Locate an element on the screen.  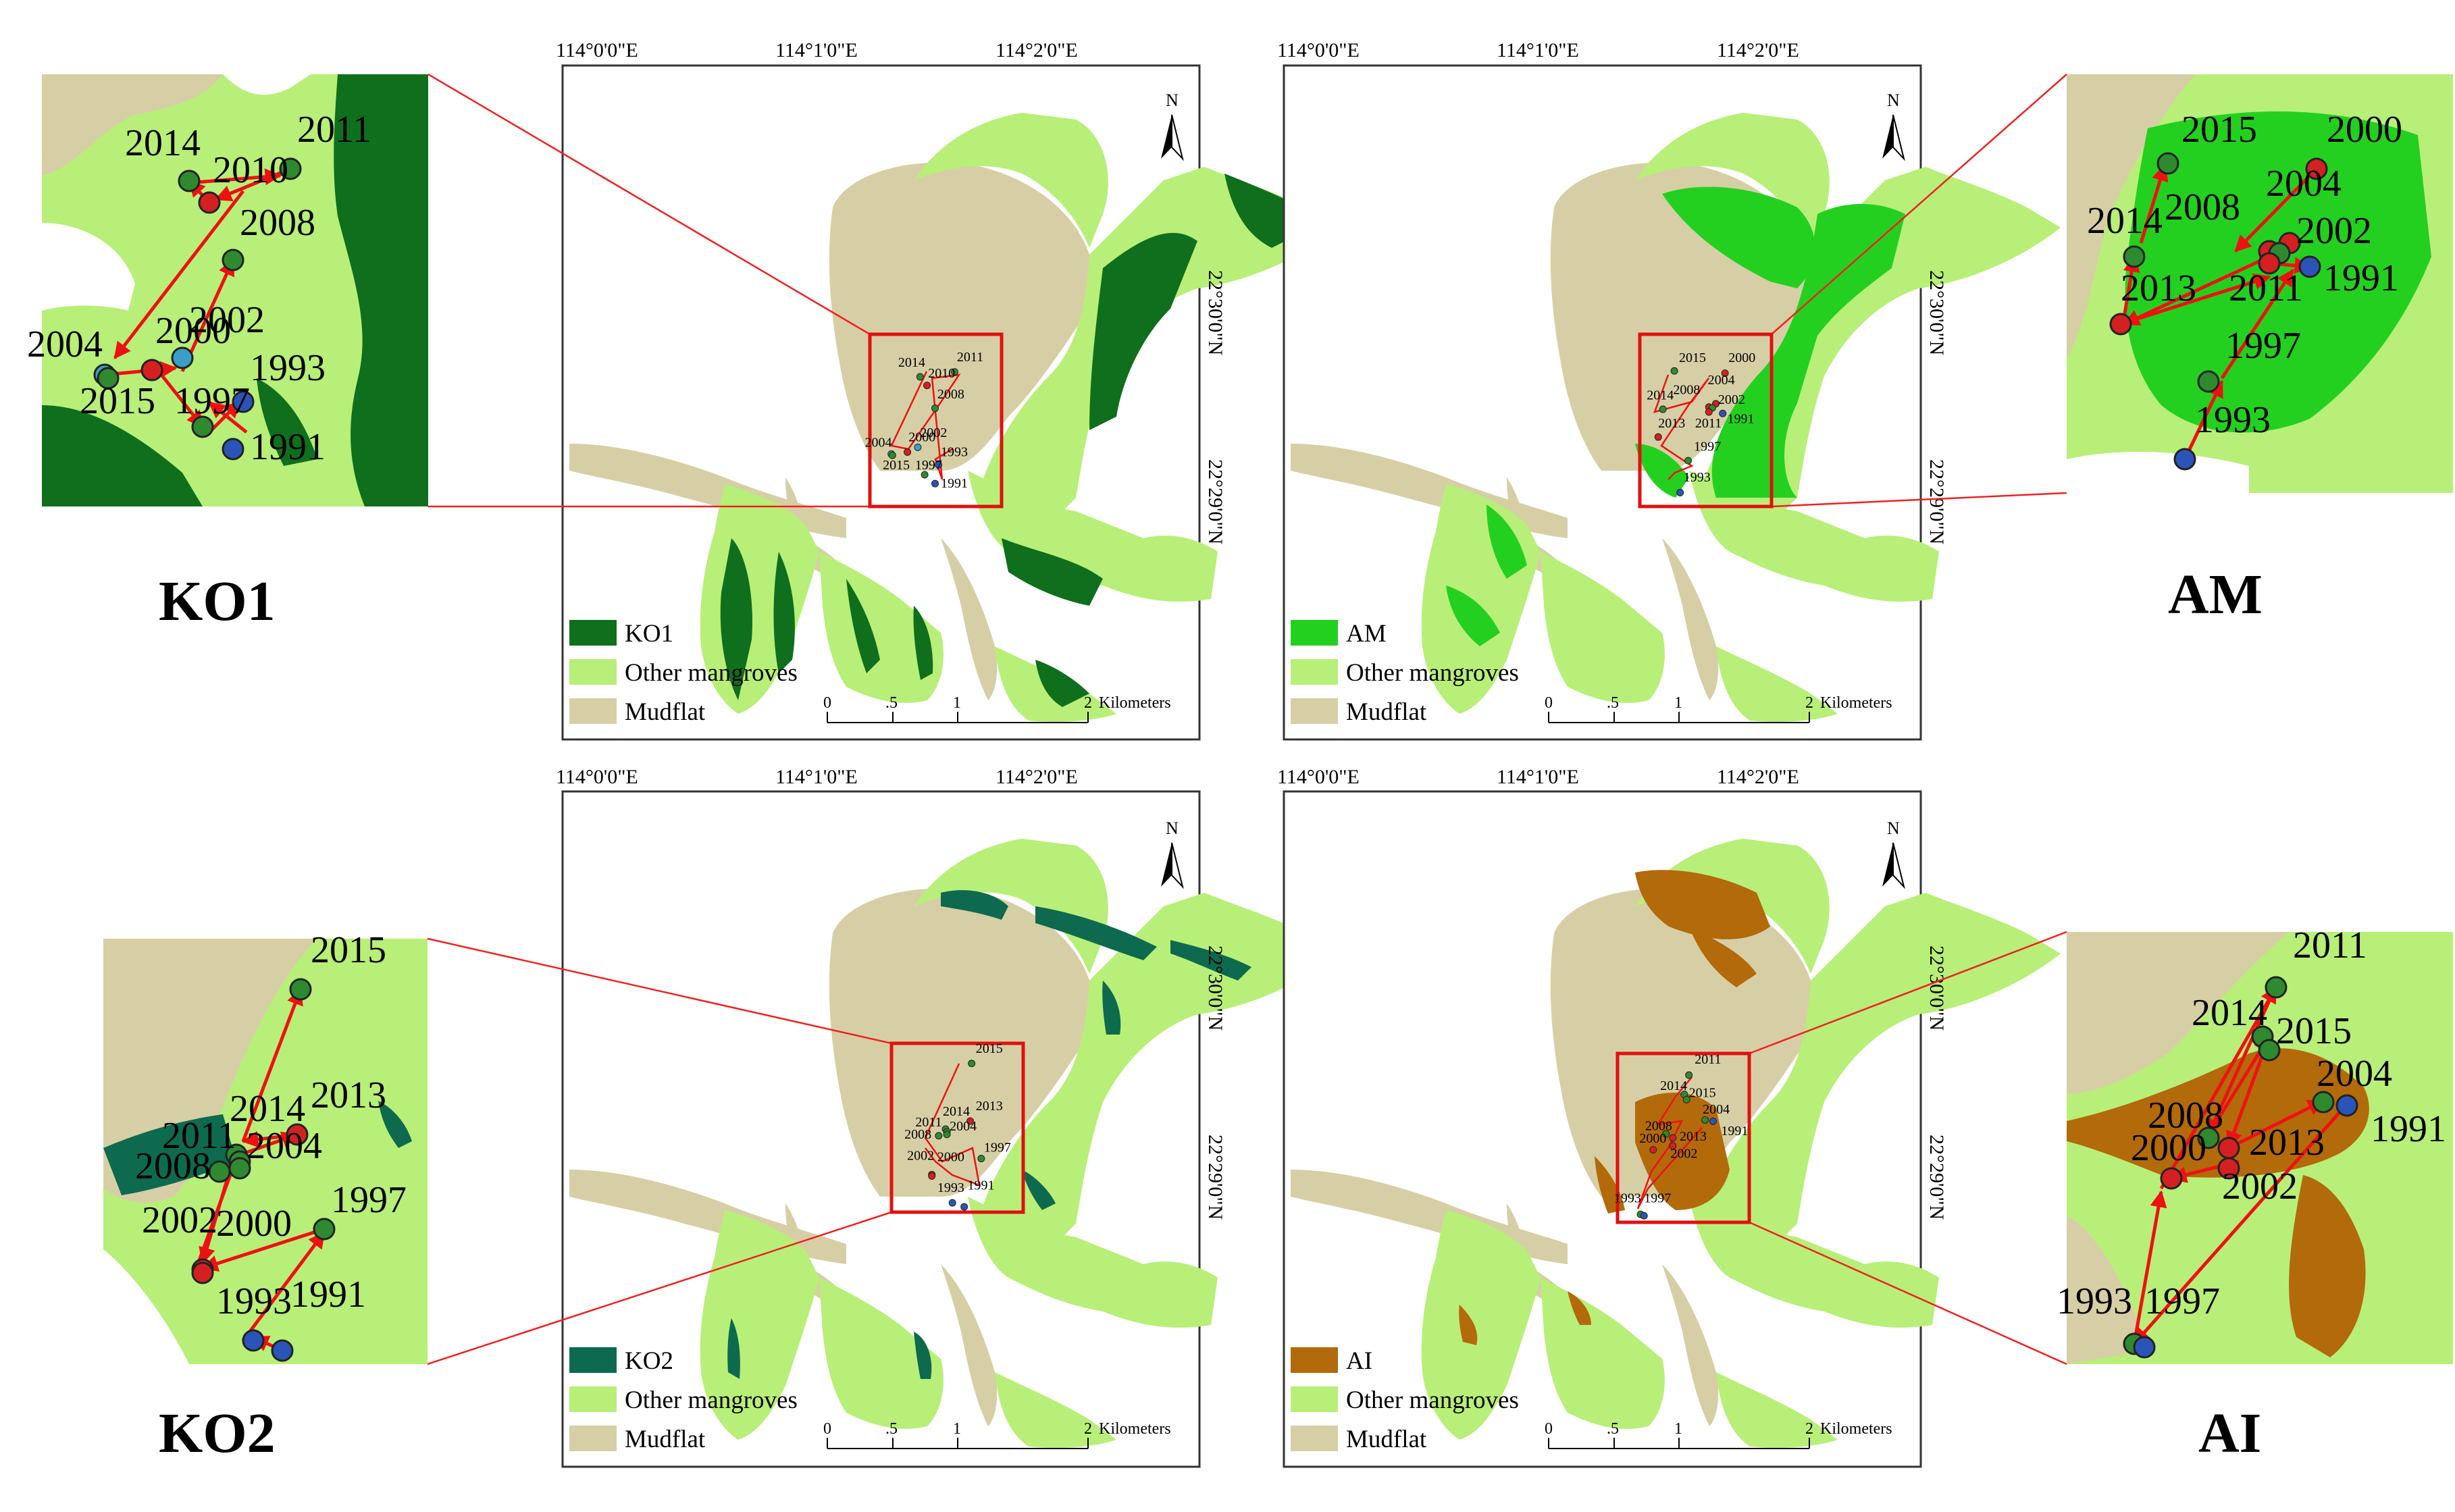
map-panel-ko1 is located at coordinates (950, 402).